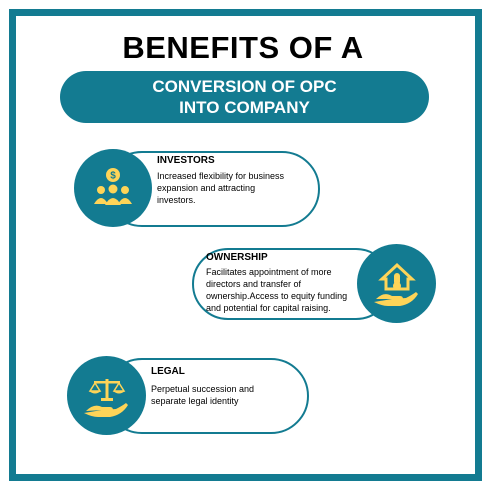 The width and height of the screenshot is (486, 481). What do you see at coordinates (244, 107) in the screenshot?
I see `banner-line-2: INTO COMPANY` at bounding box center [244, 107].